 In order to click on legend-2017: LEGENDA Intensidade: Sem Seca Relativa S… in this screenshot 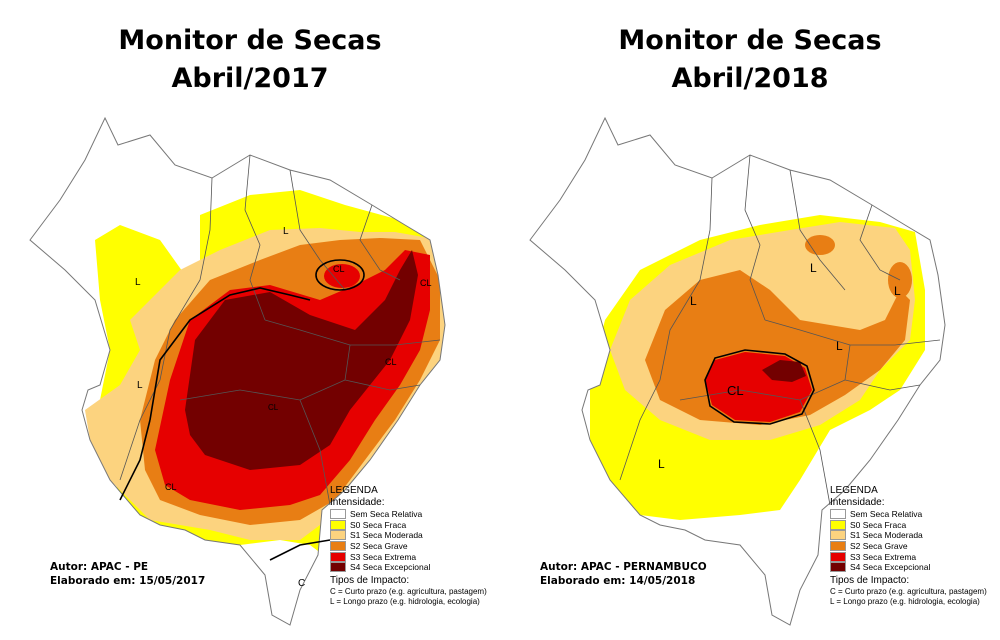, I will do `click(415, 546)`.